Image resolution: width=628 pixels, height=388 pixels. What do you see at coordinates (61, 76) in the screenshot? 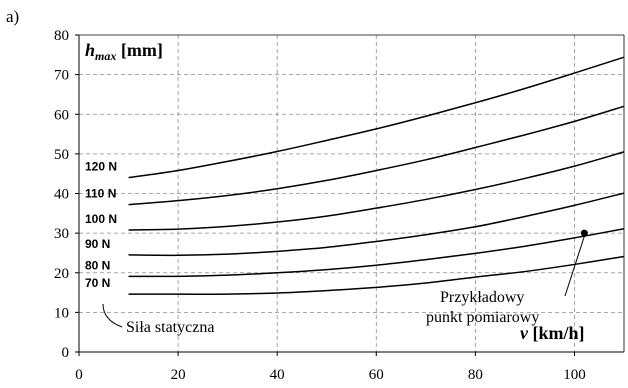
I see `y-tick-label-70: 70` at bounding box center [61, 76].